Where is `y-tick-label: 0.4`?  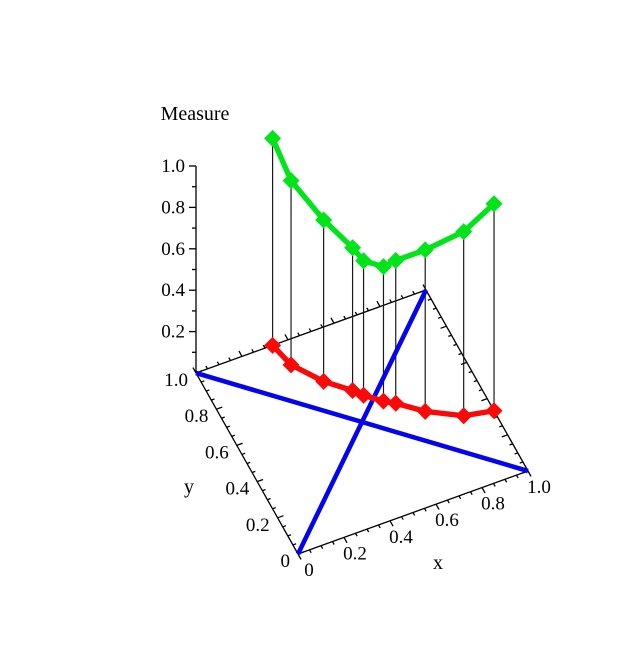 y-tick-label: 0.4 is located at coordinates (237, 489).